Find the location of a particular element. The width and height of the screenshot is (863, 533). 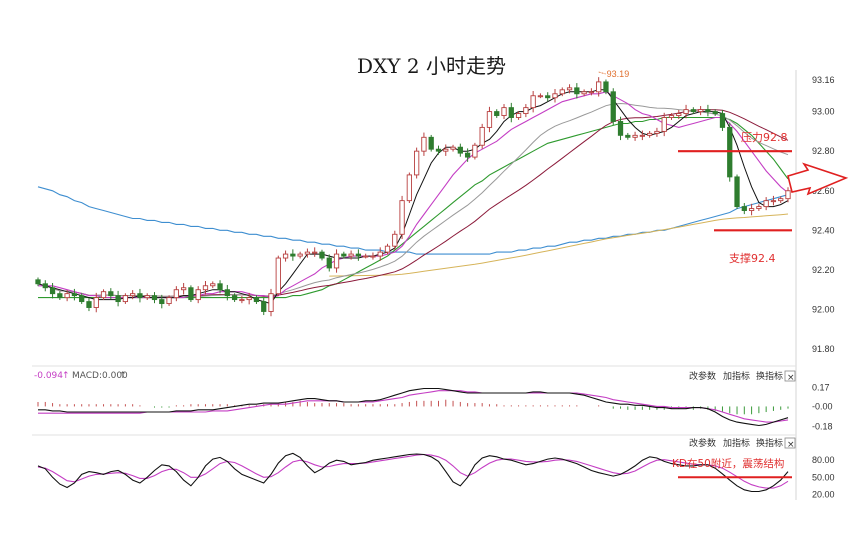

kd-k-line is located at coordinates (413, 472).